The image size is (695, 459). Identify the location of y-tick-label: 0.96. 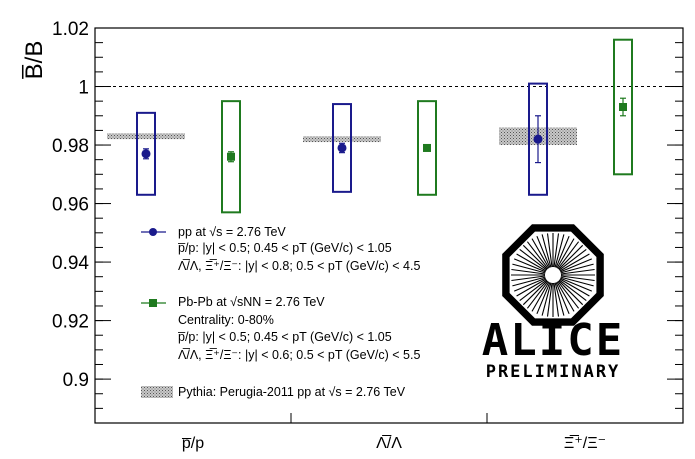
(70, 205).